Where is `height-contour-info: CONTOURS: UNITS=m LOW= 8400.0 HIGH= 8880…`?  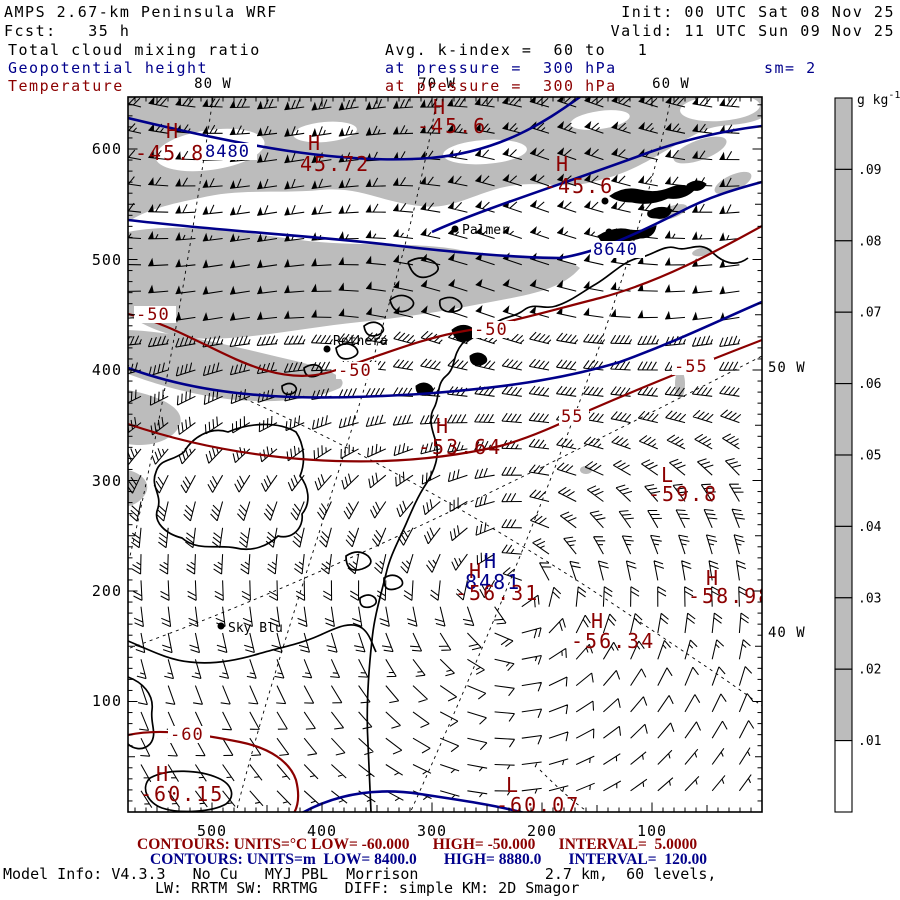 height-contour-info: CONTOURS: UNITS=m LOW= 8400.0 HIGH= 8880… is located at coordinates (428, 859).